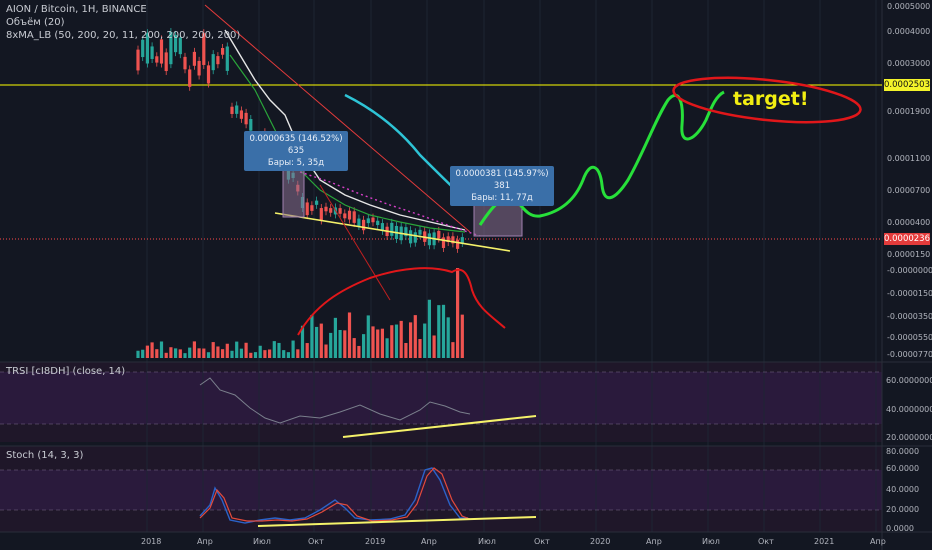 The image size is (932, 550). I want to click on time-tick: 2018, so click(151, 541).